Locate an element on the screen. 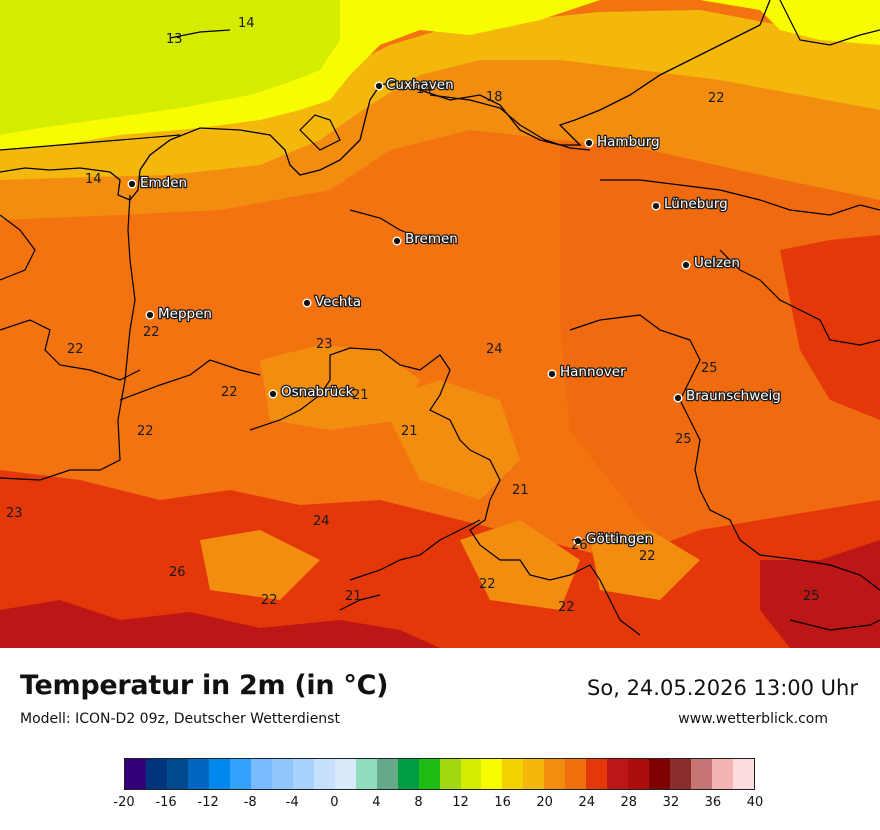  temp-label: 21 is located at coordinates (360, 395).